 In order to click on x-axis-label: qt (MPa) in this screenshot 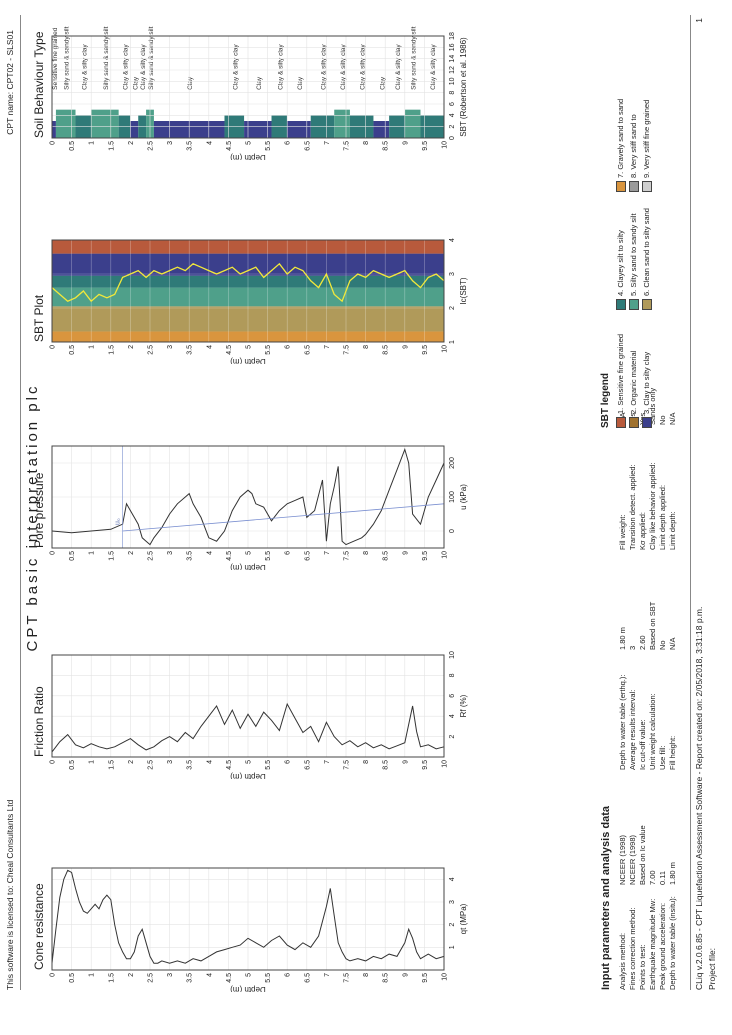, I will do `click(463, 918)`.